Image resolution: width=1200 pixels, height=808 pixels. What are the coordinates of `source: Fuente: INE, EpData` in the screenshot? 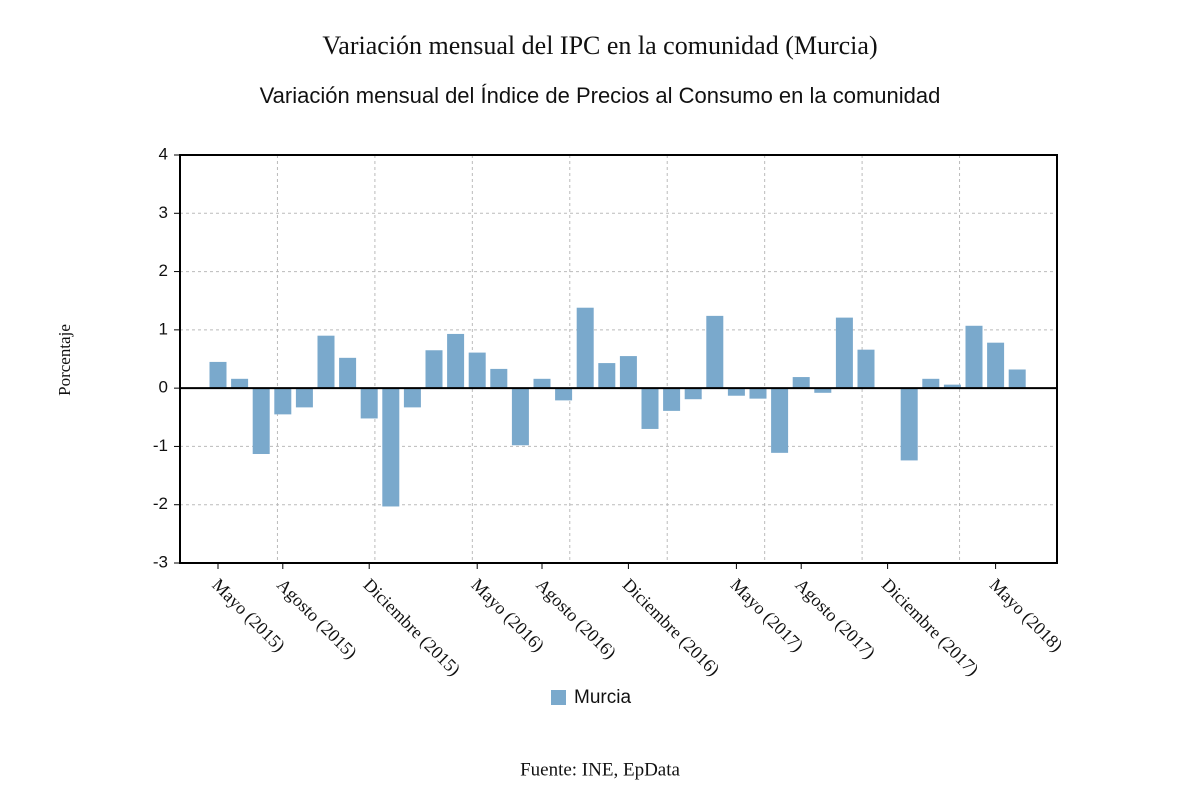 It's located at (600, 769).